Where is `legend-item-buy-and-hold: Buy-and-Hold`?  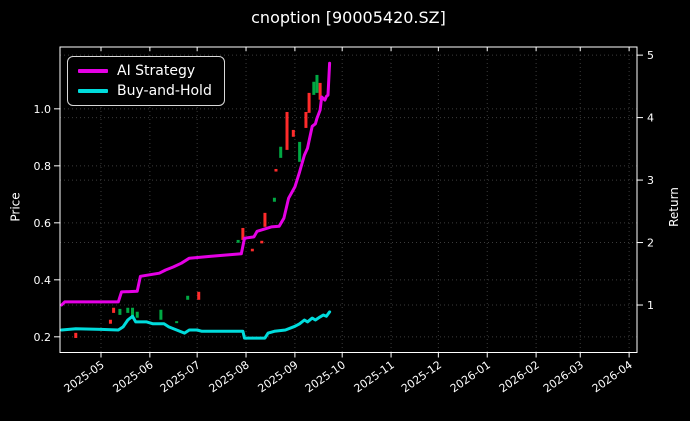
legend-item-buy-and-hold: Buy-and-Hold is located at coordinates (145, 91).